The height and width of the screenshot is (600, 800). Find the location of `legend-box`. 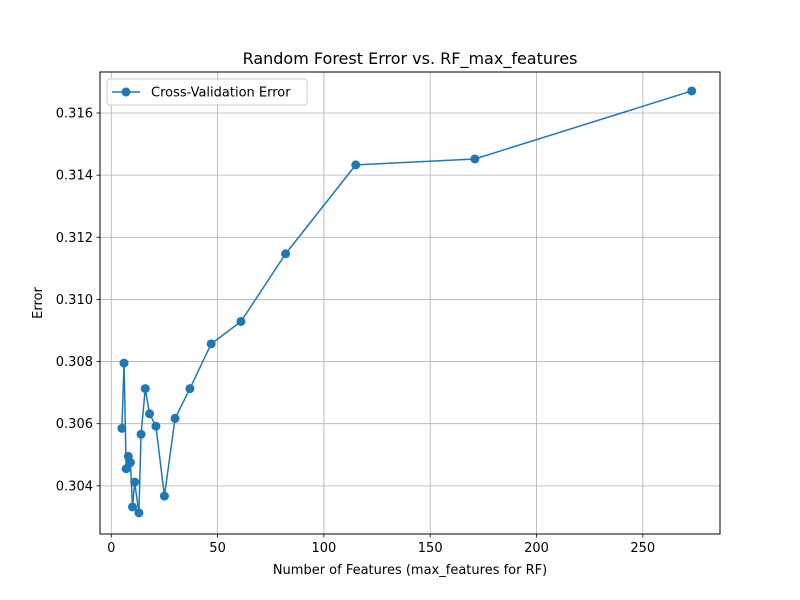

legend-box is located at coordinates (207, 92).